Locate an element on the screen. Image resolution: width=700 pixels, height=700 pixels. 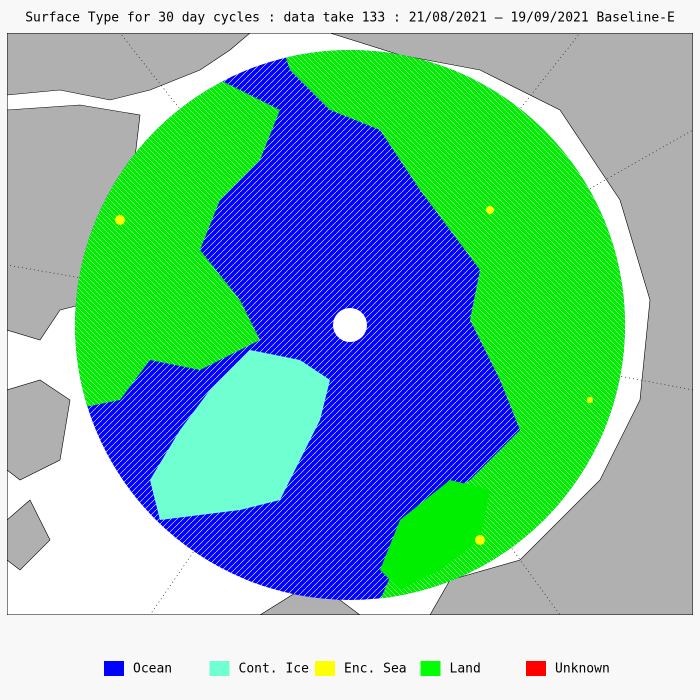
legend-label: Ocean is located at coordinates (152, 669).